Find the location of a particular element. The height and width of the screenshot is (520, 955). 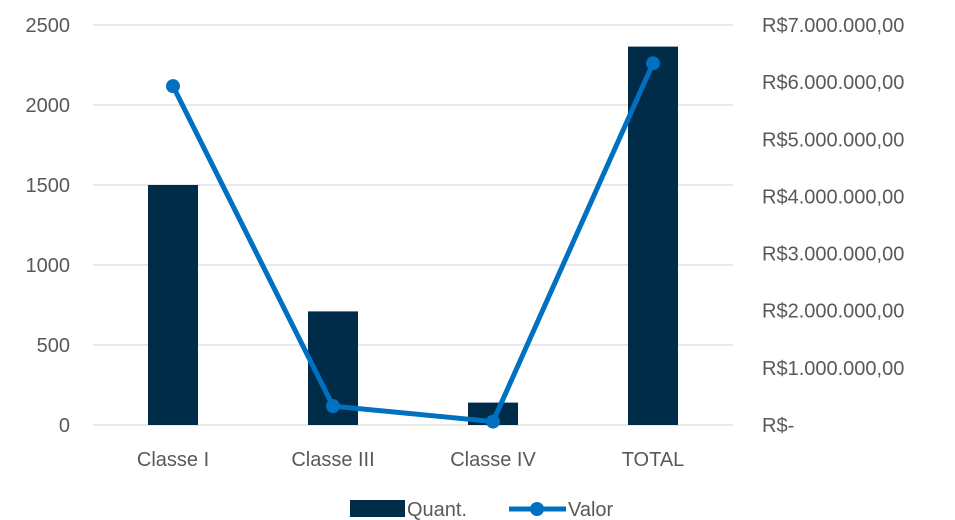

category-axis: Classe I Classe III Classe IV TOTAL is located at coordinates (410, 460).